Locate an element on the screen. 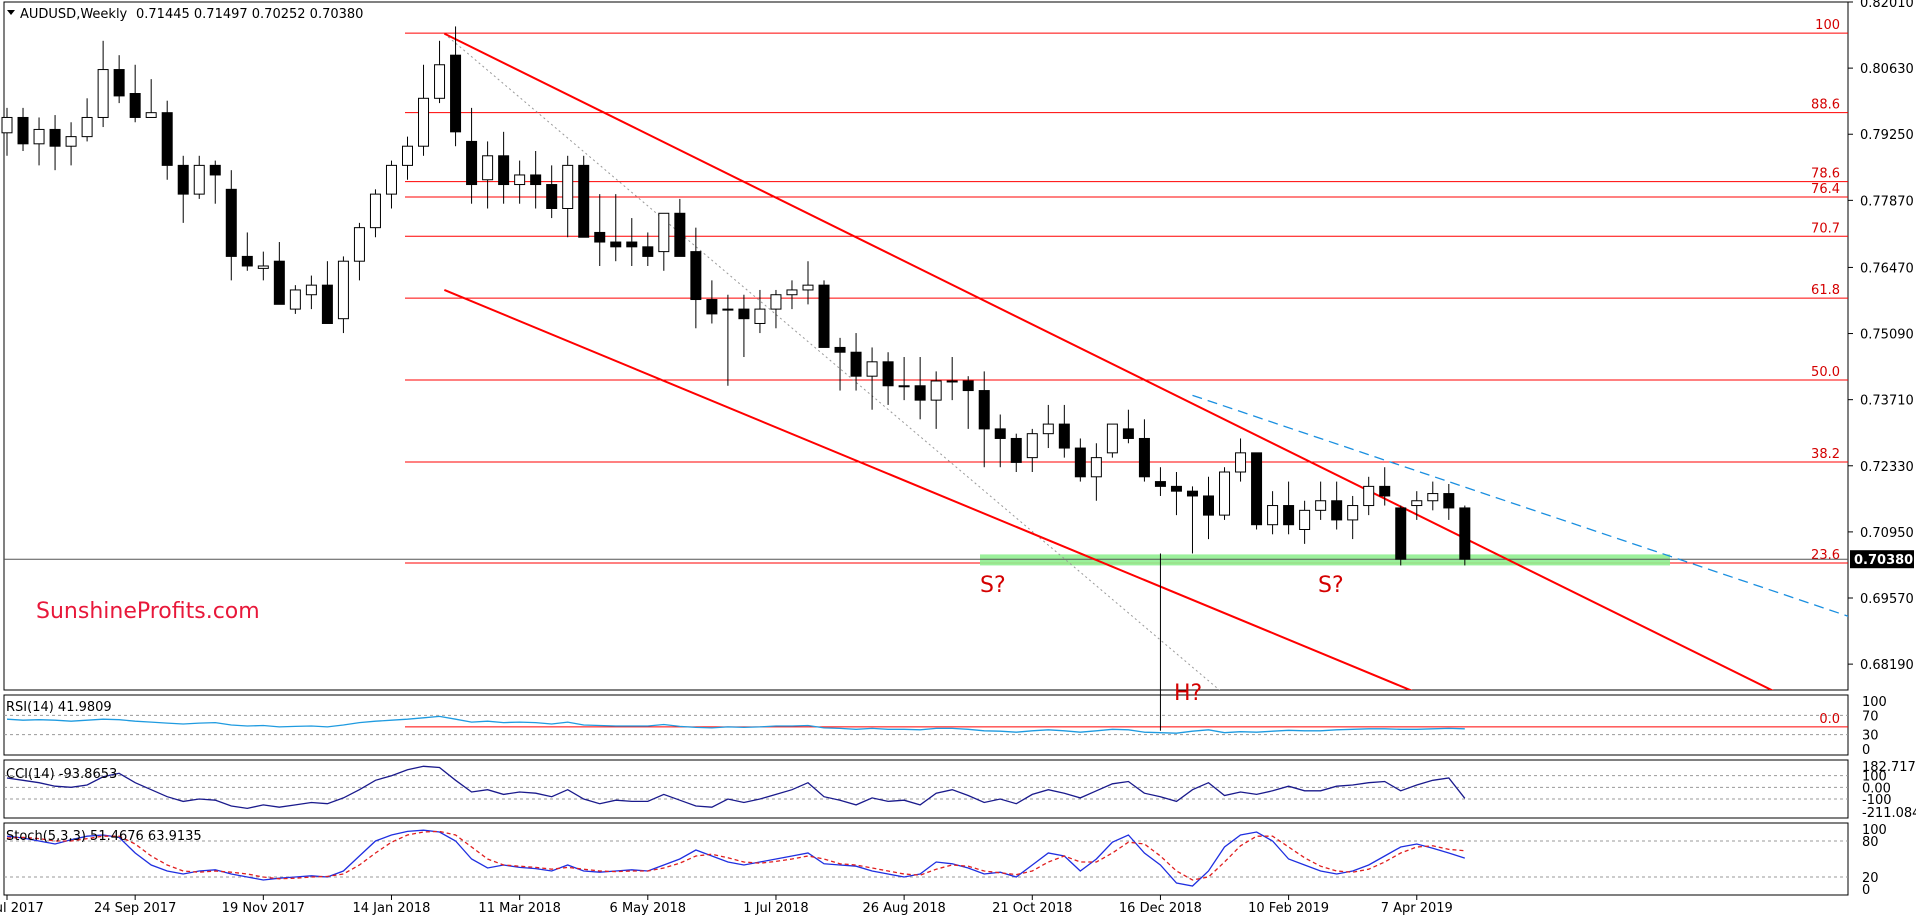  x-tick-label: 16 Dec 2018 is located at coordinates (1160, 908).